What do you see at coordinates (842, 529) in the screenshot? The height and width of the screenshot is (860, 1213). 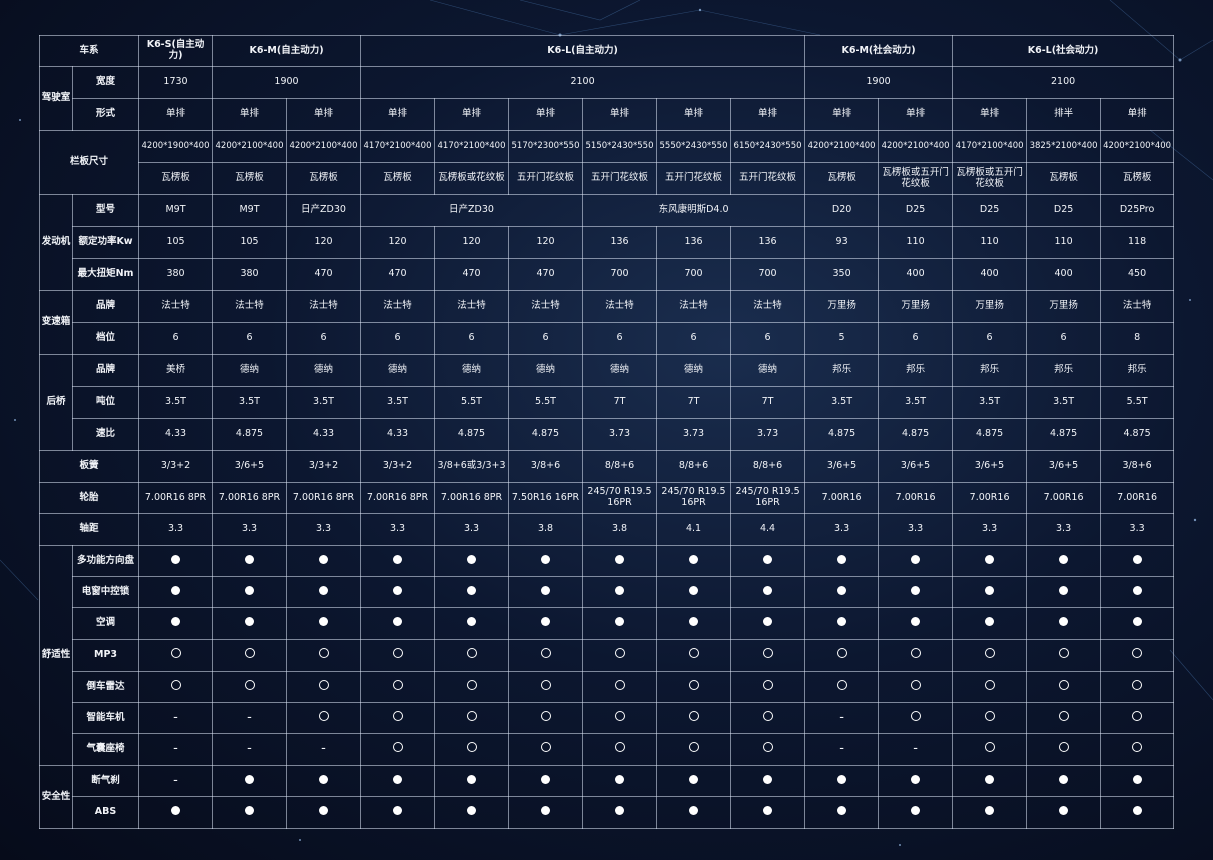 I see `cell: 3.3` at bounding box center [842, 529].